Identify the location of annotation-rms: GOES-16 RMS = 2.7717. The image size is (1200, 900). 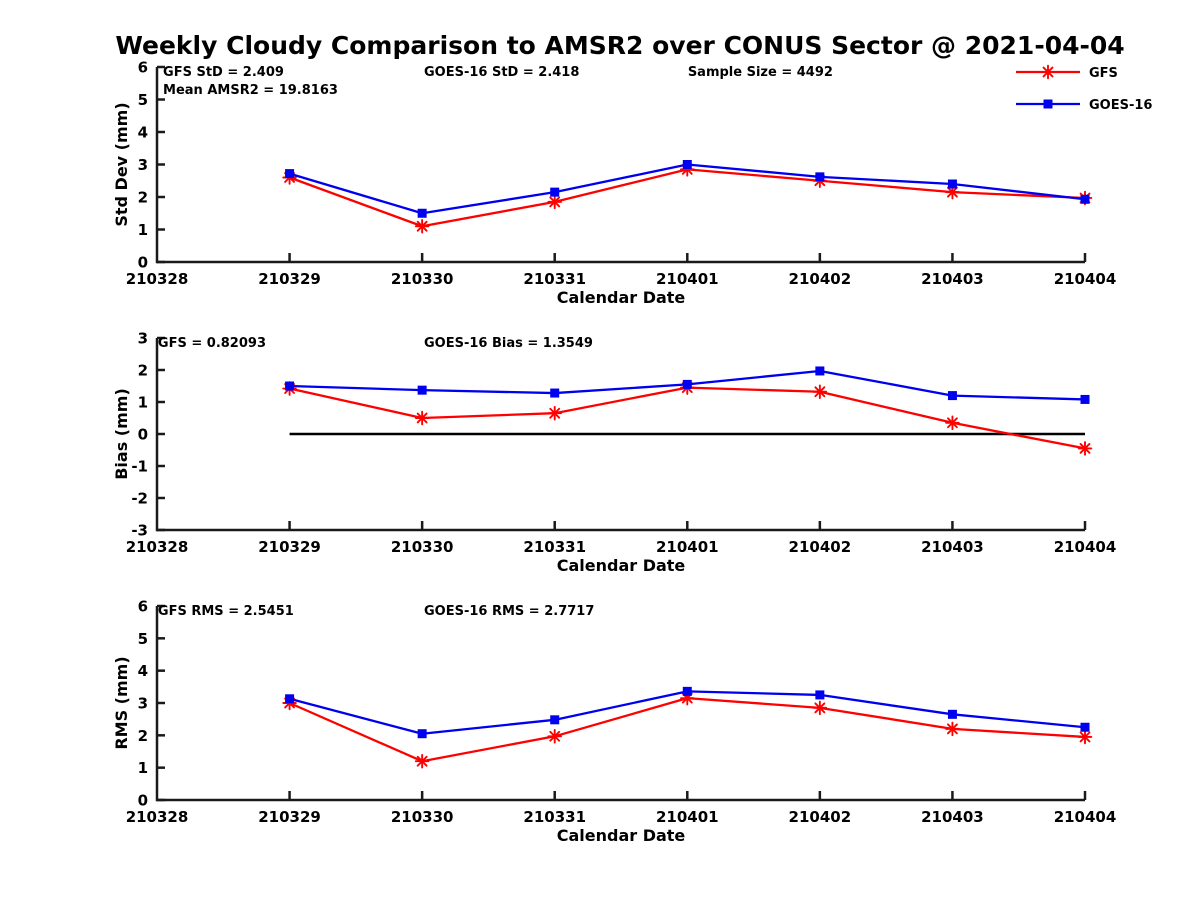
(509, 611).